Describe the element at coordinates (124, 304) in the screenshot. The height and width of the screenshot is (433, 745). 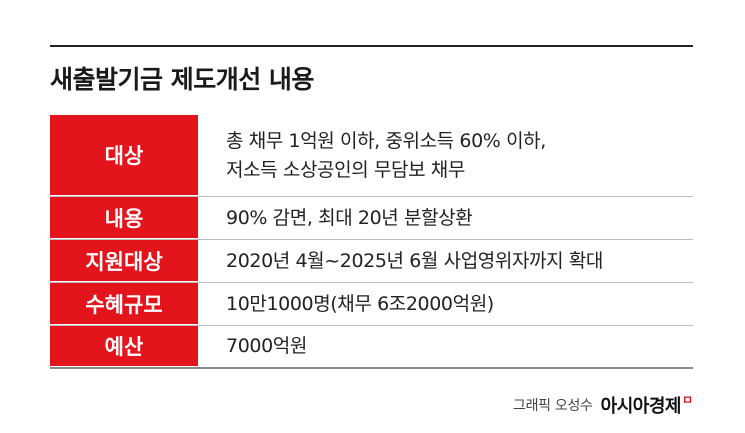
I see `row-label-scale: 수혜규모` at that location.